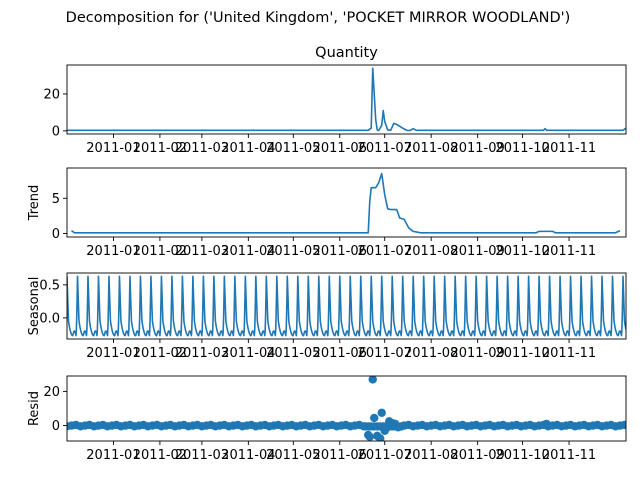 The width and height of the screenshot is (640, 480). I want to click on y-tick-label: 0.5, so click(49, 285).